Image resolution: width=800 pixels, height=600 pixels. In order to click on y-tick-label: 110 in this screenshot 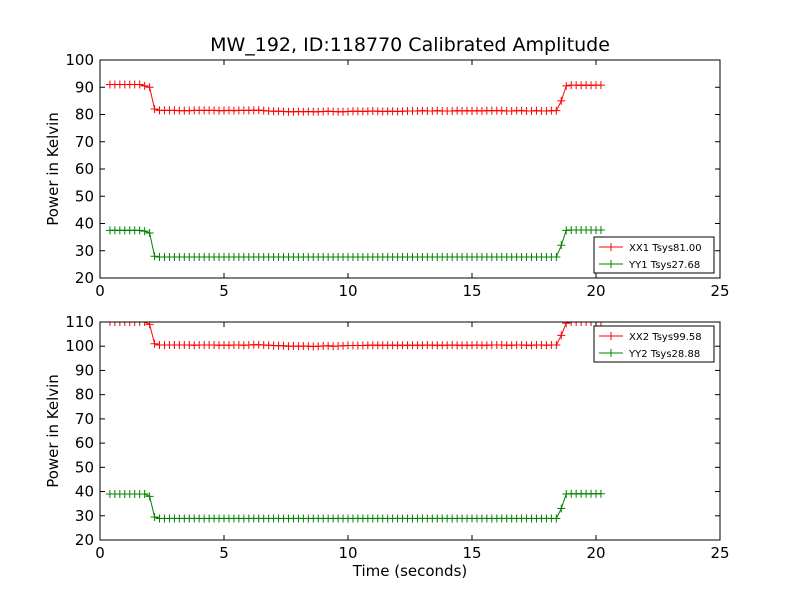, I will do `click(79, 322)`.